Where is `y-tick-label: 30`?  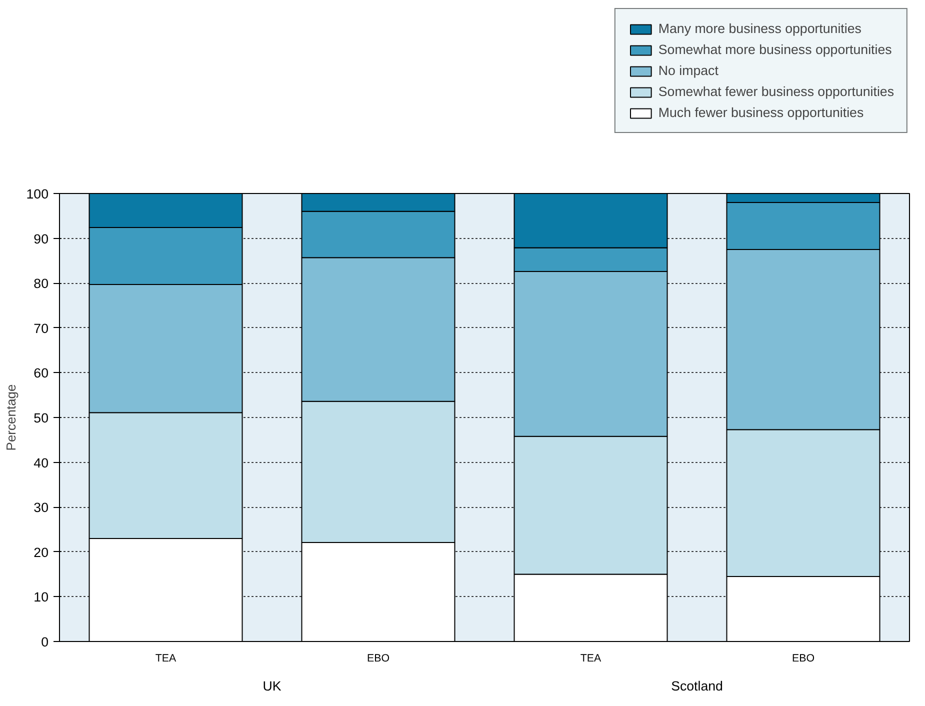
y-tick-label: 30 is located at coordinates (41, 508).